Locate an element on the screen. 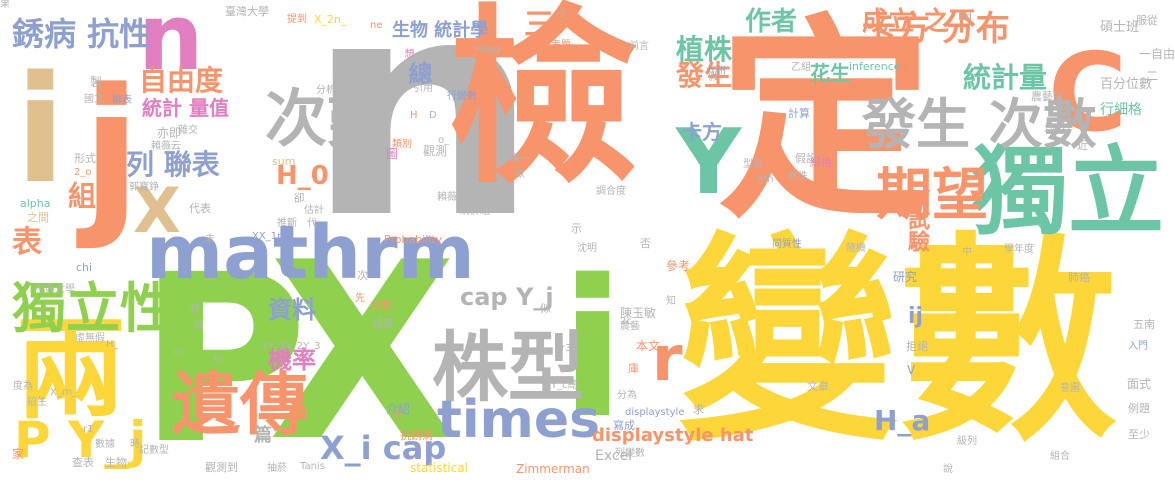  word-126: 面式 is located at coordinates (1139, 384).